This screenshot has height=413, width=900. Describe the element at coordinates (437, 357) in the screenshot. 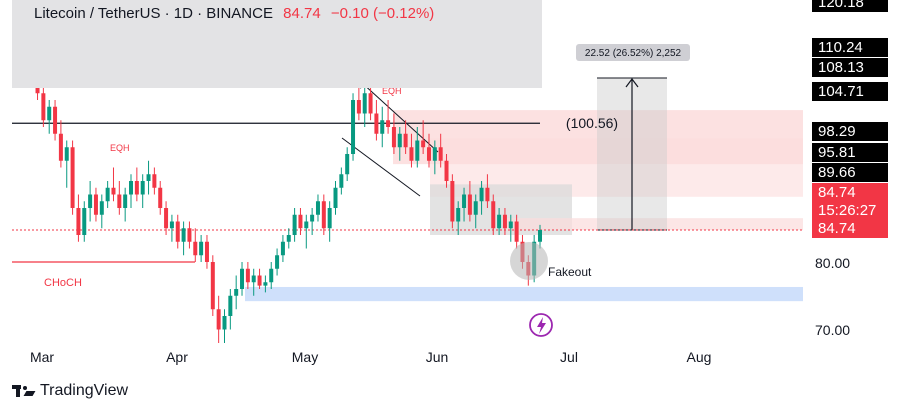

I see `time-axis-label-jun: Jun` at that location.